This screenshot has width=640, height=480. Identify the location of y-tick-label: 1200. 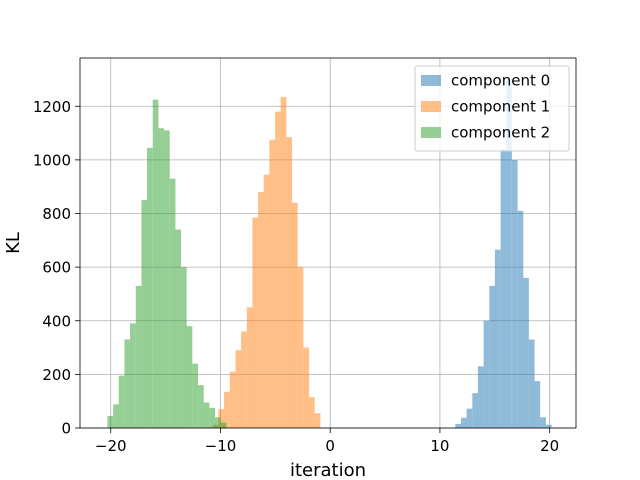
(52, 107).